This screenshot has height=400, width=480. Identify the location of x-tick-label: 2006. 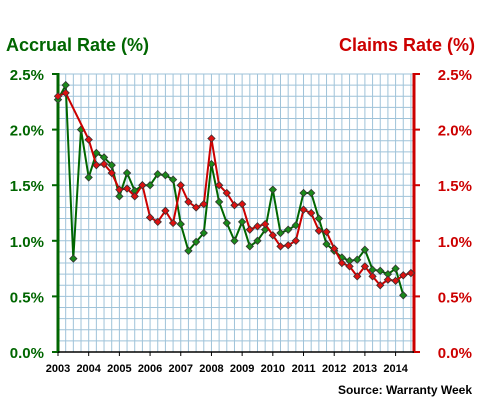
(150, 369).